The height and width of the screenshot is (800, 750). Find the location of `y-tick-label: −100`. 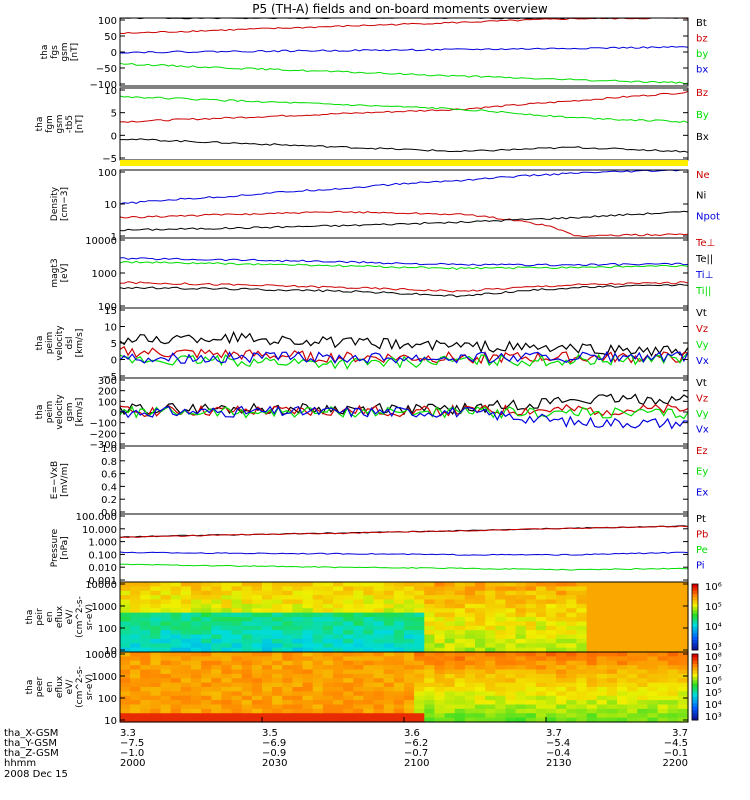

y-tick-label: −100 is located at coordinates (103, 424).